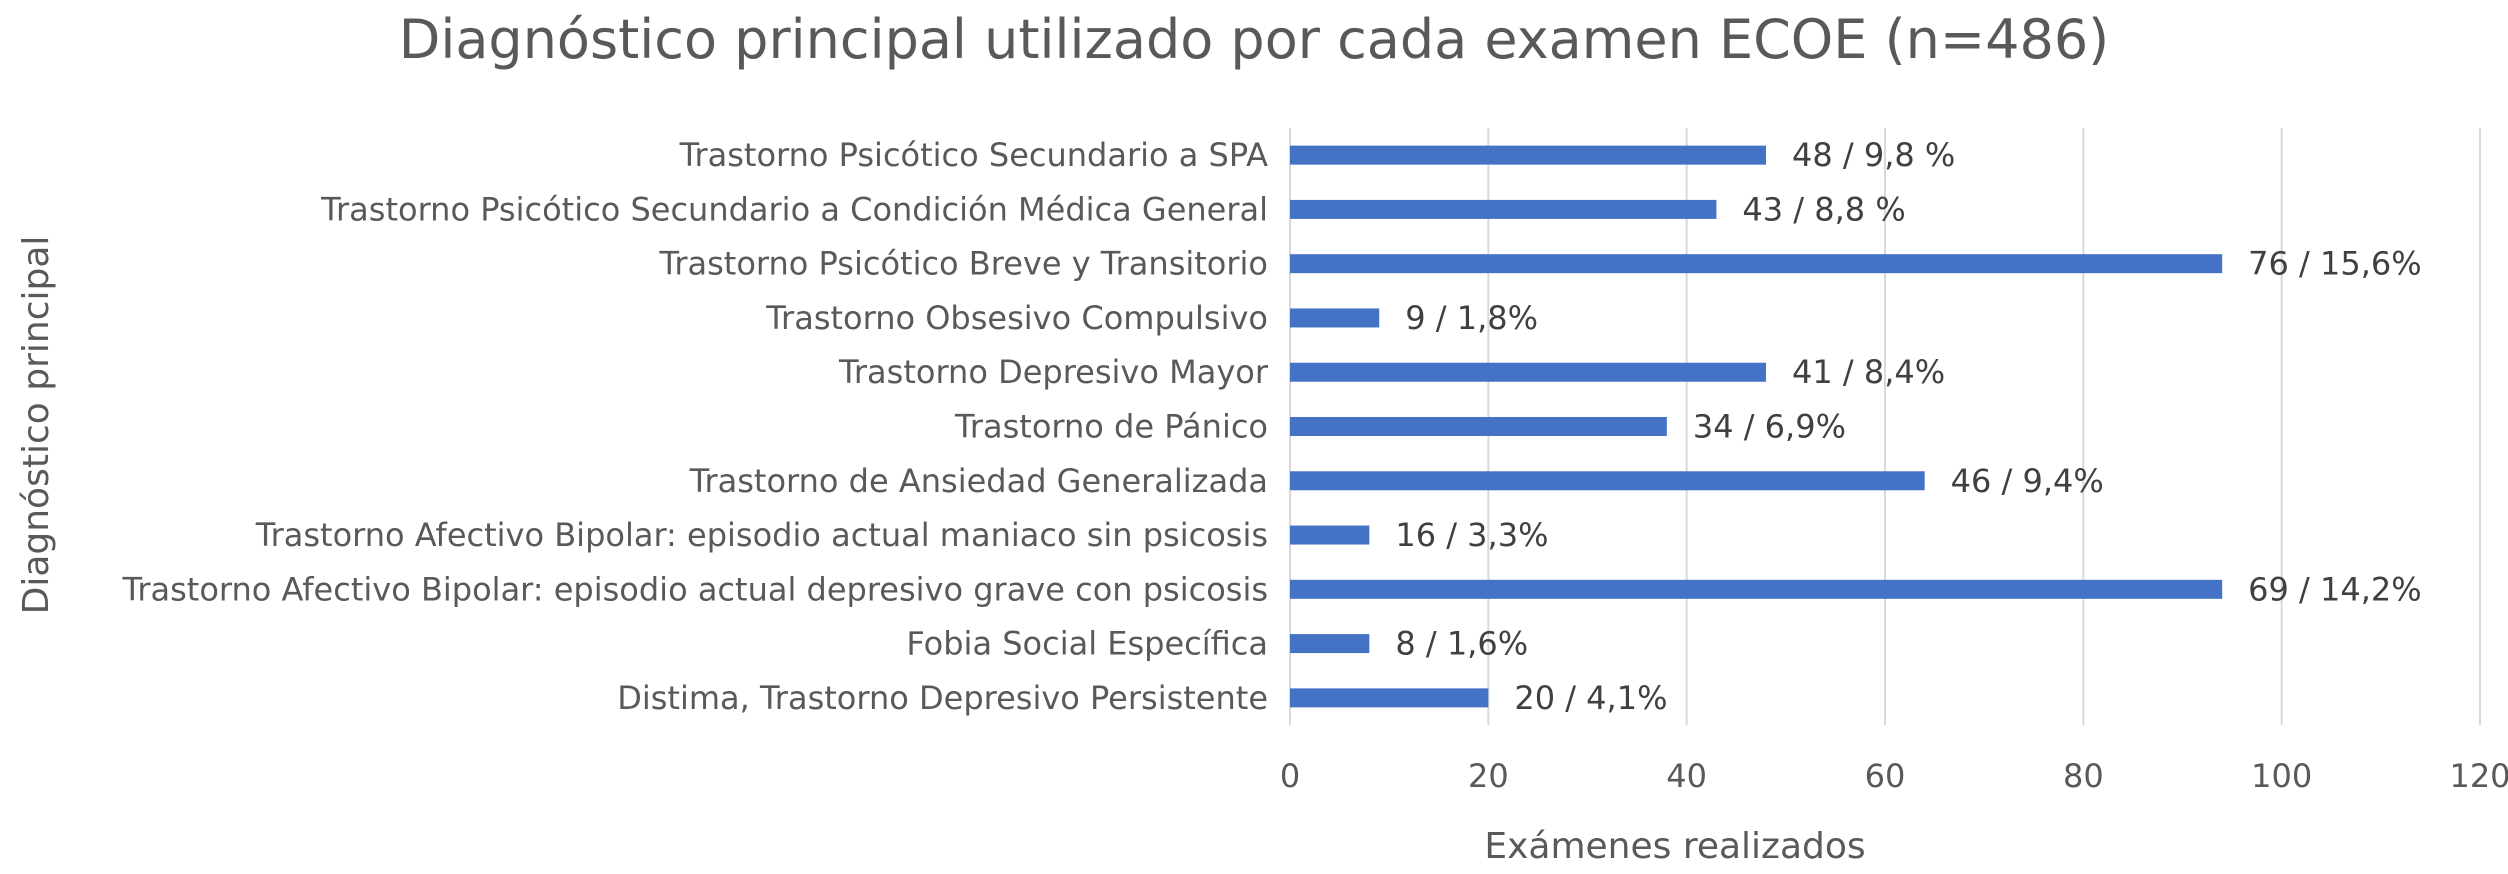 This screenshot has height=874, width=2508. Describe the element at coordinates (1590, 698) in the screenshot. I see `data-label: 20 / 4,1%` at that location.